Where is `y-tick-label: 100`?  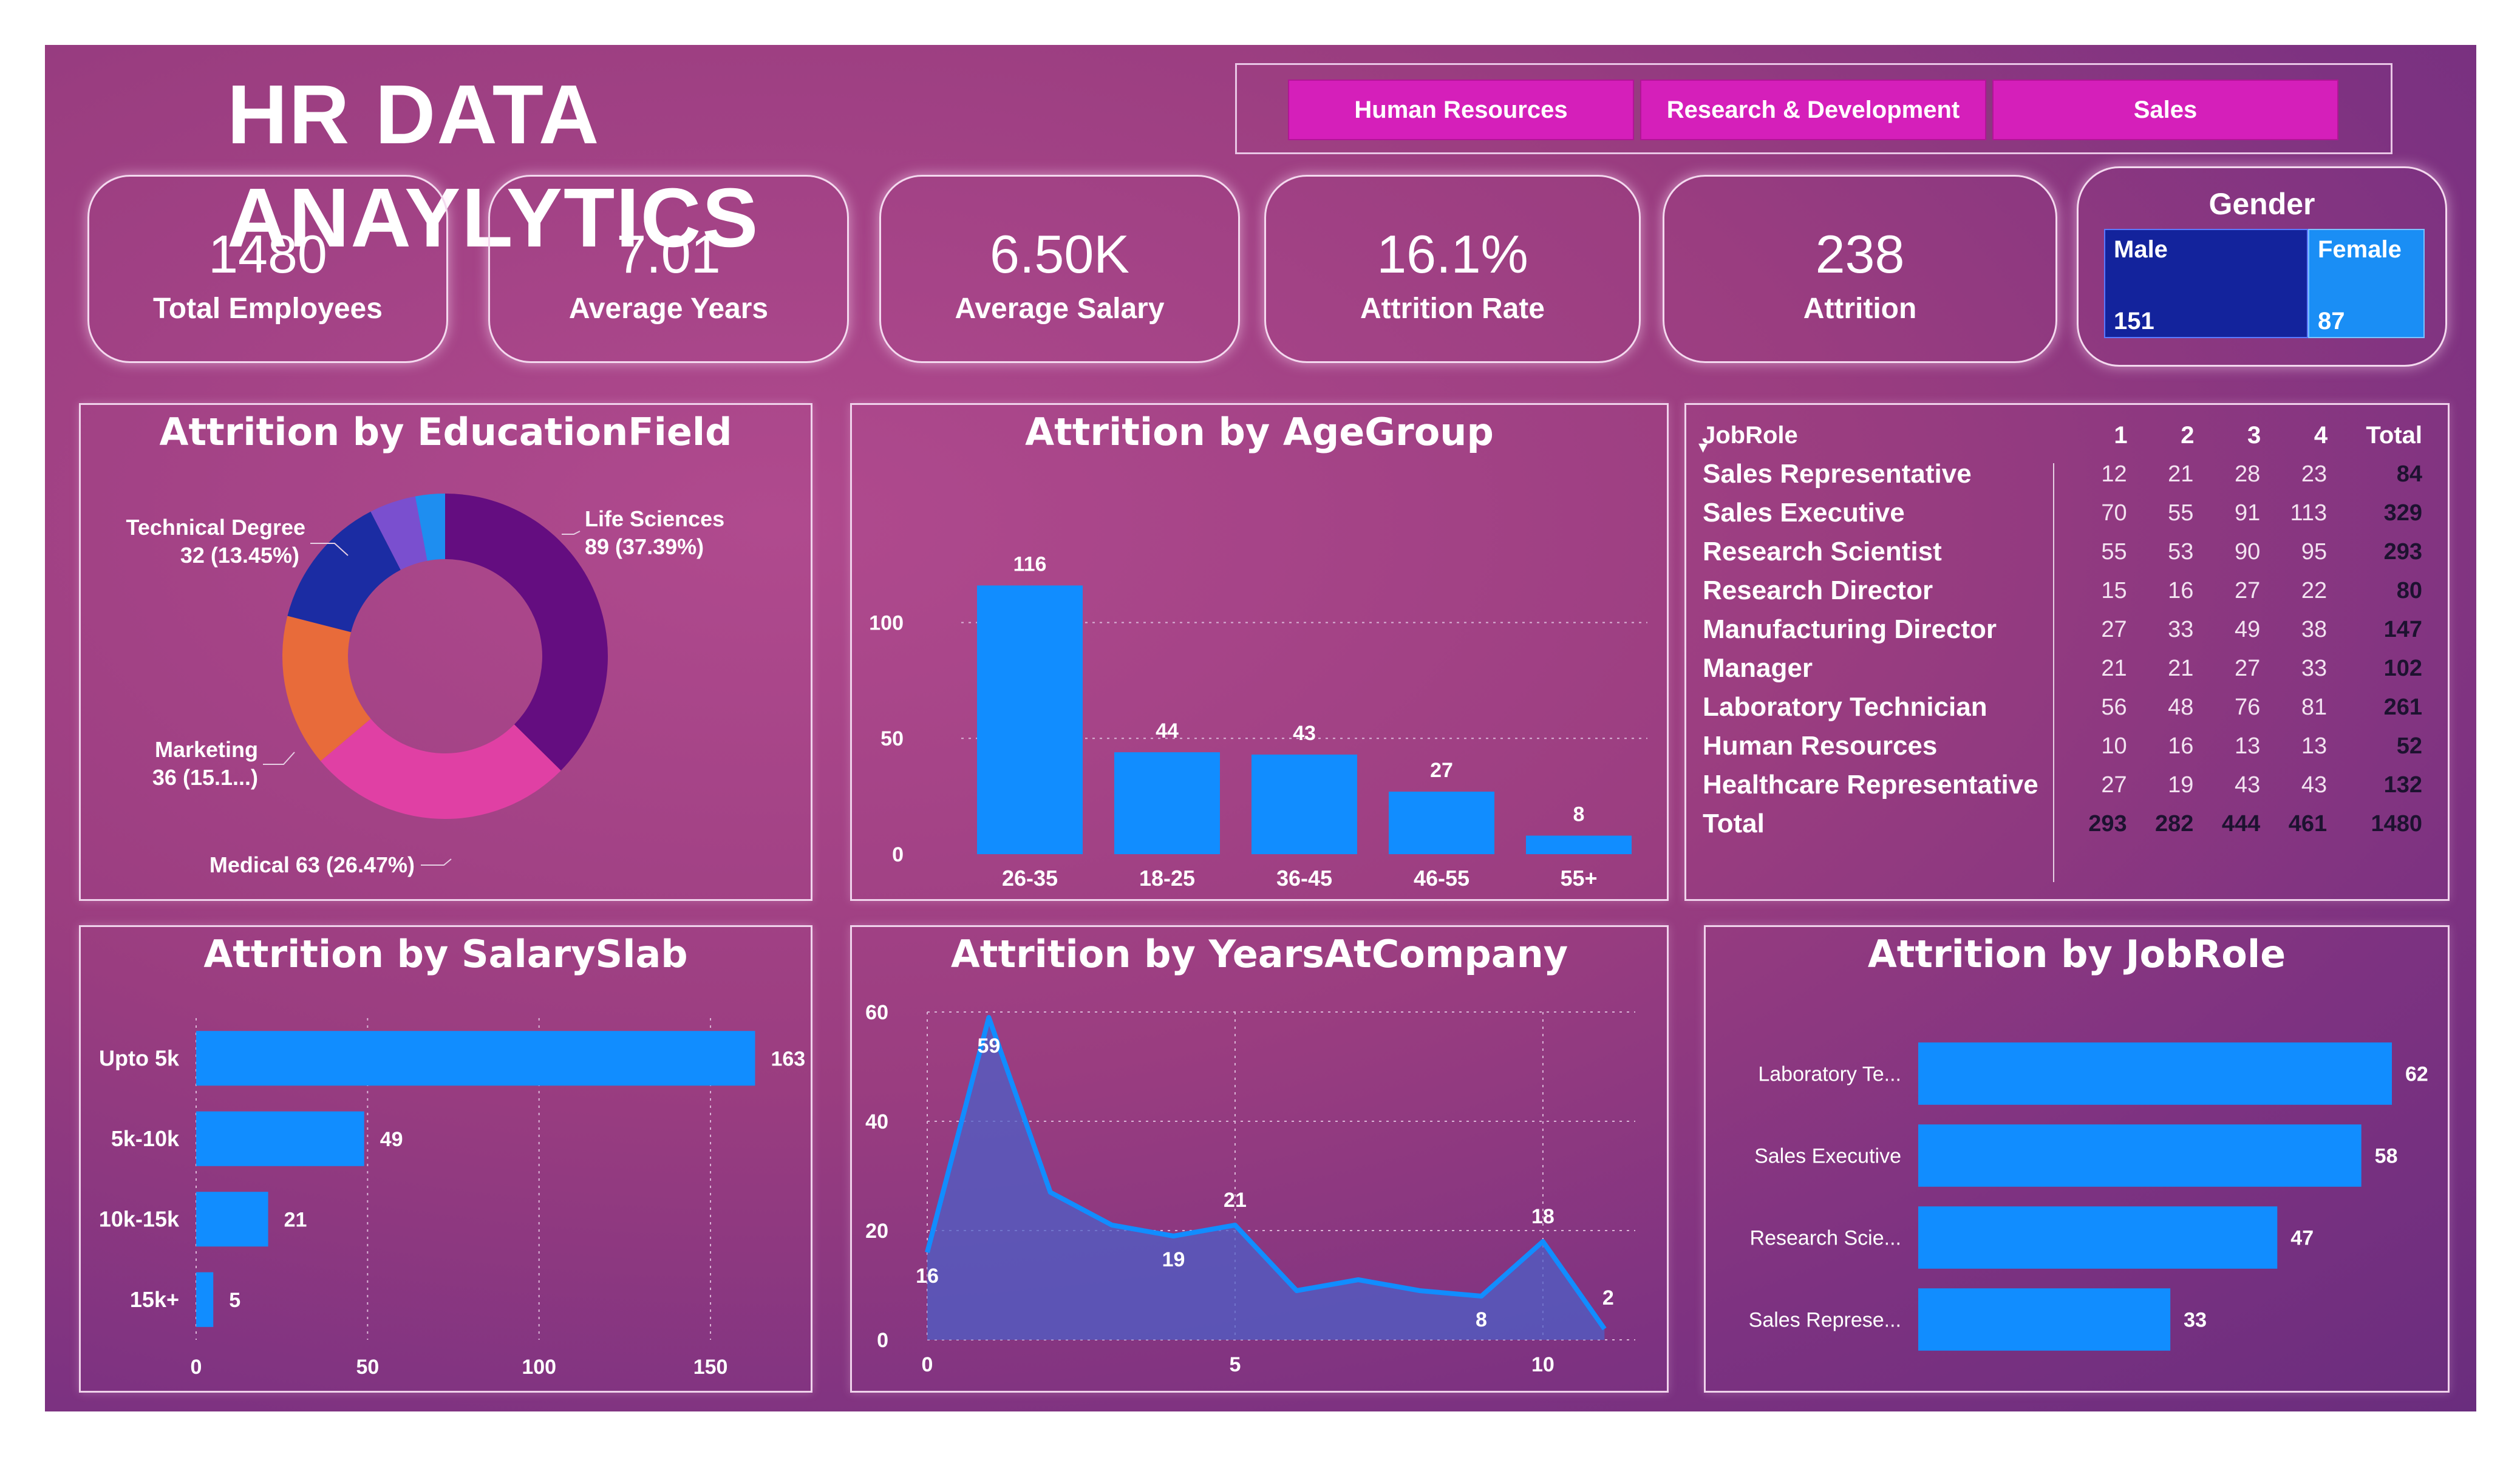 y-tick-label: 100 is located at coordinates (886, 622).